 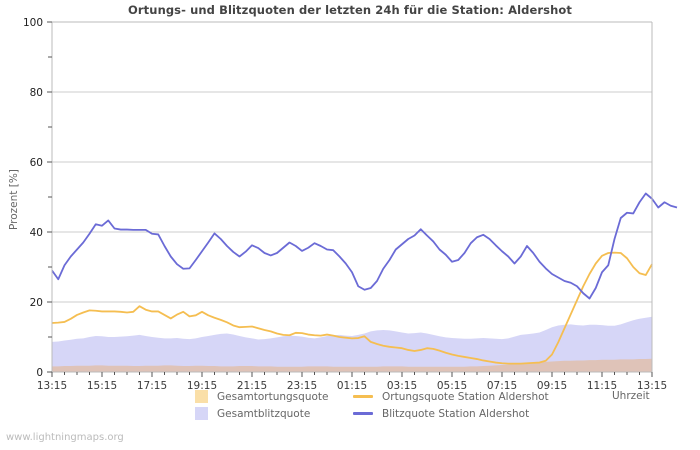 I want to click on area-gesamtblitzquote, so click(x=352, y=344).